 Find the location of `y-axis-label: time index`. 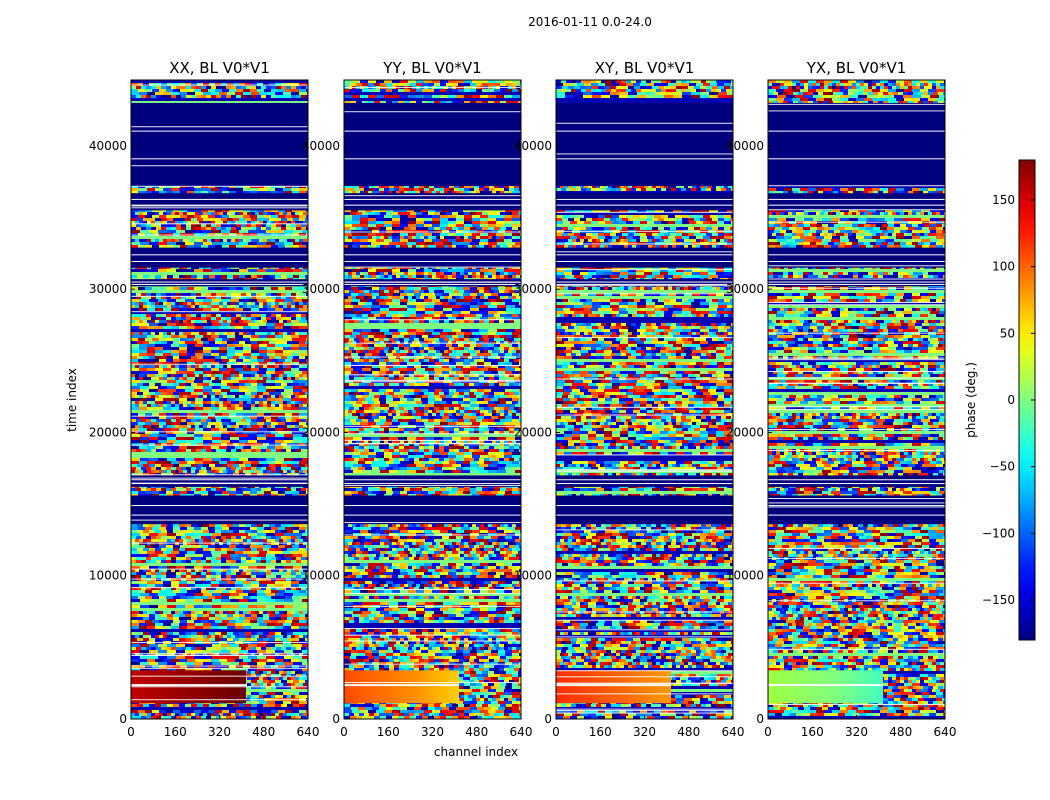

y-axis-label: time index is located at coordinates (72, 400).